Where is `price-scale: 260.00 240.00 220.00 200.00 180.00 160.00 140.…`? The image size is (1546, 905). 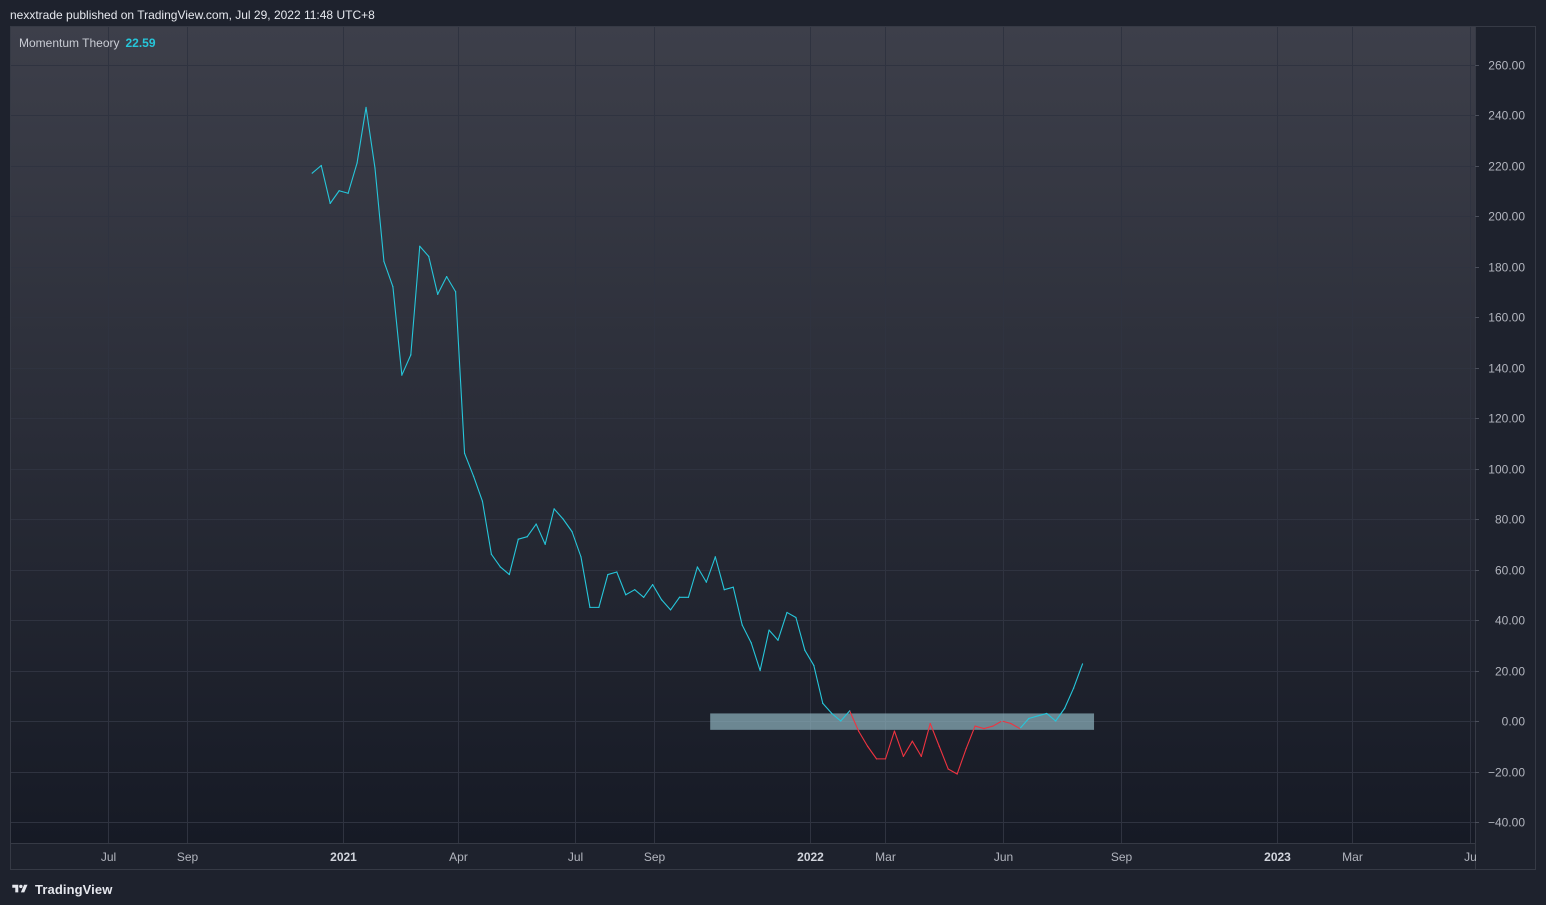 price-scale: 260.00 240.00 220.00 200.00 180.00 160.00 140.… is located at coordinates (1500, 444).